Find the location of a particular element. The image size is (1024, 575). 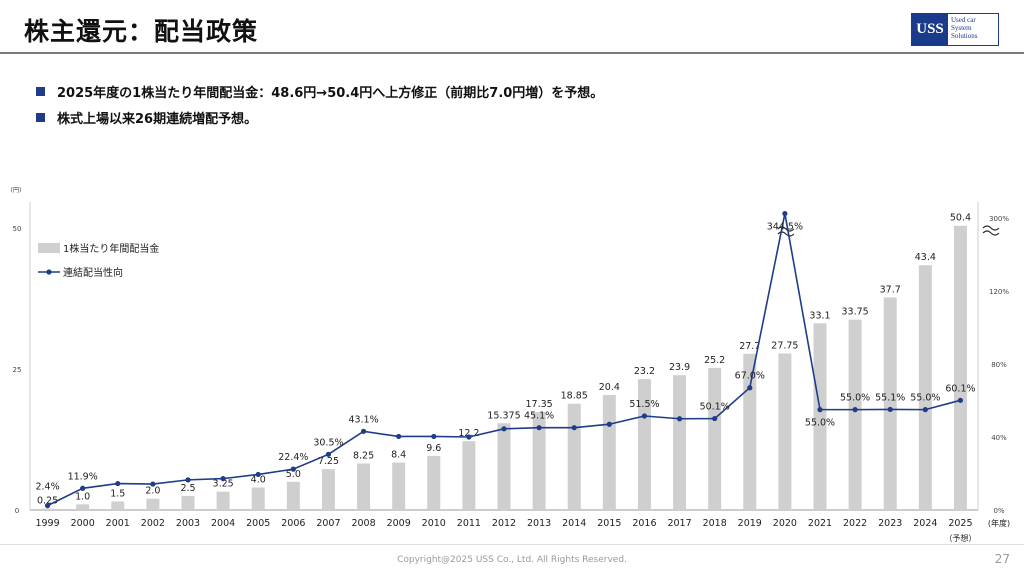

x-tick-label: 2014 is located at coordinates (574, 523).